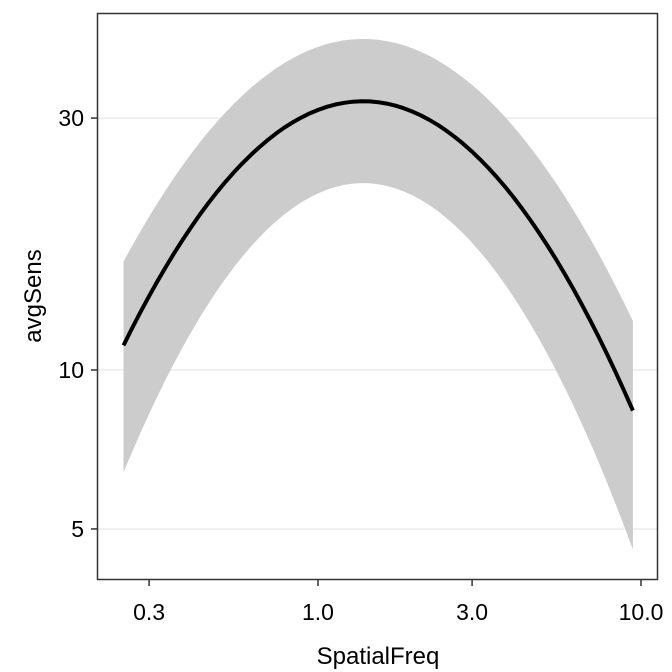 The width and height of the screenshot is (672, 672). I want to click on y-tick-label: 10, so click(71, 370).